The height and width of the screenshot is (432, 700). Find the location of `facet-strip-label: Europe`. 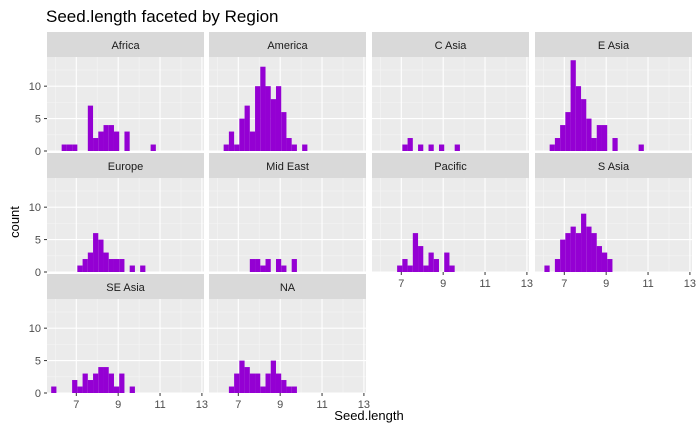

facet-strip-label: Europe is located at coordinates (125, 167).